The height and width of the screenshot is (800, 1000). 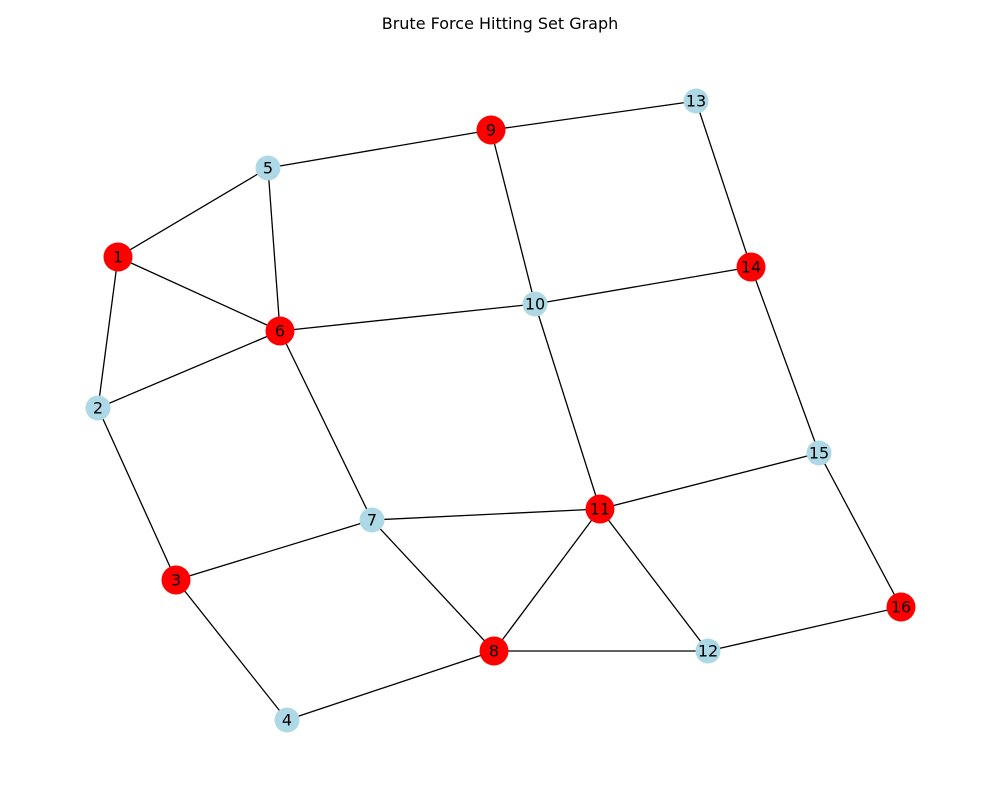 I want to click on node-3: 3, so click(x=176, y=580).